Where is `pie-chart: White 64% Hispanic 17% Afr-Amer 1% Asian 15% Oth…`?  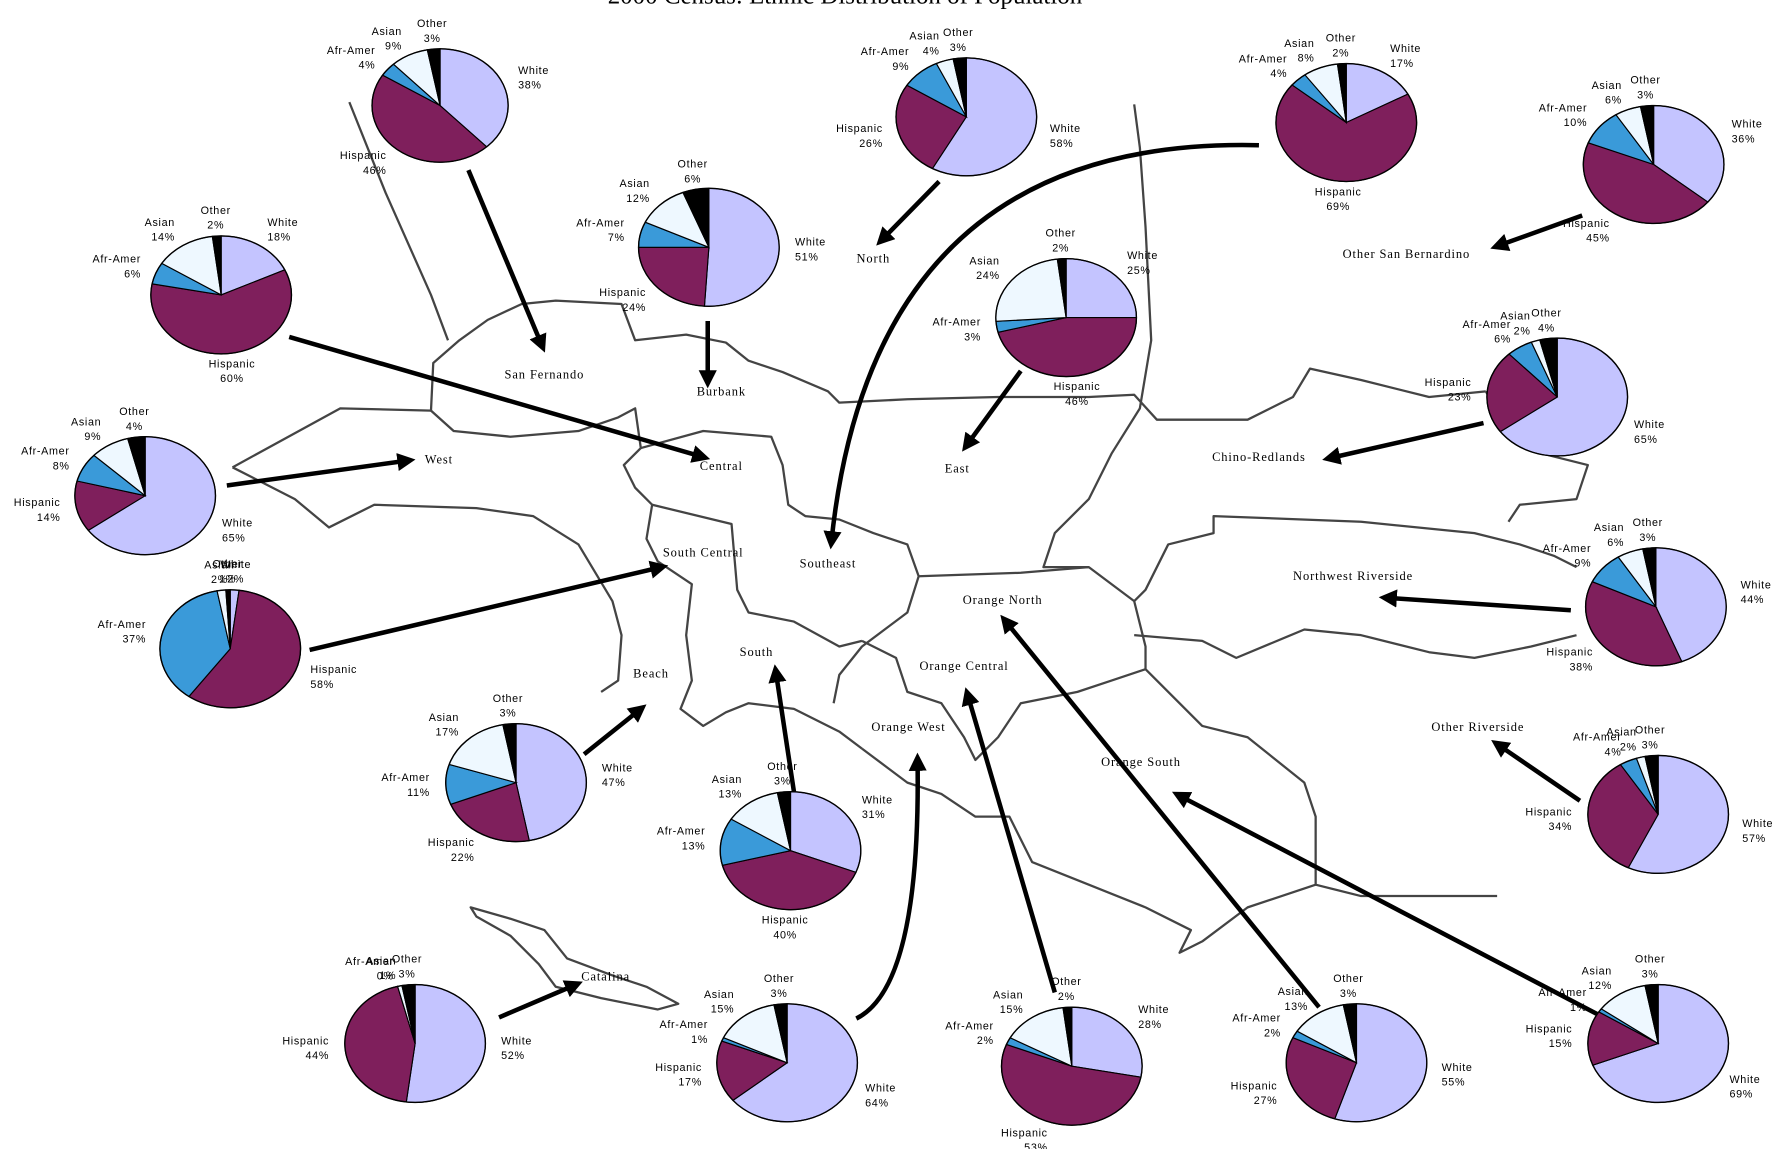 pie-chart: White 64% Hispanic 17% Afr-Amer 1% Asian 15% Oth… is located at coordinates (775, 1048).